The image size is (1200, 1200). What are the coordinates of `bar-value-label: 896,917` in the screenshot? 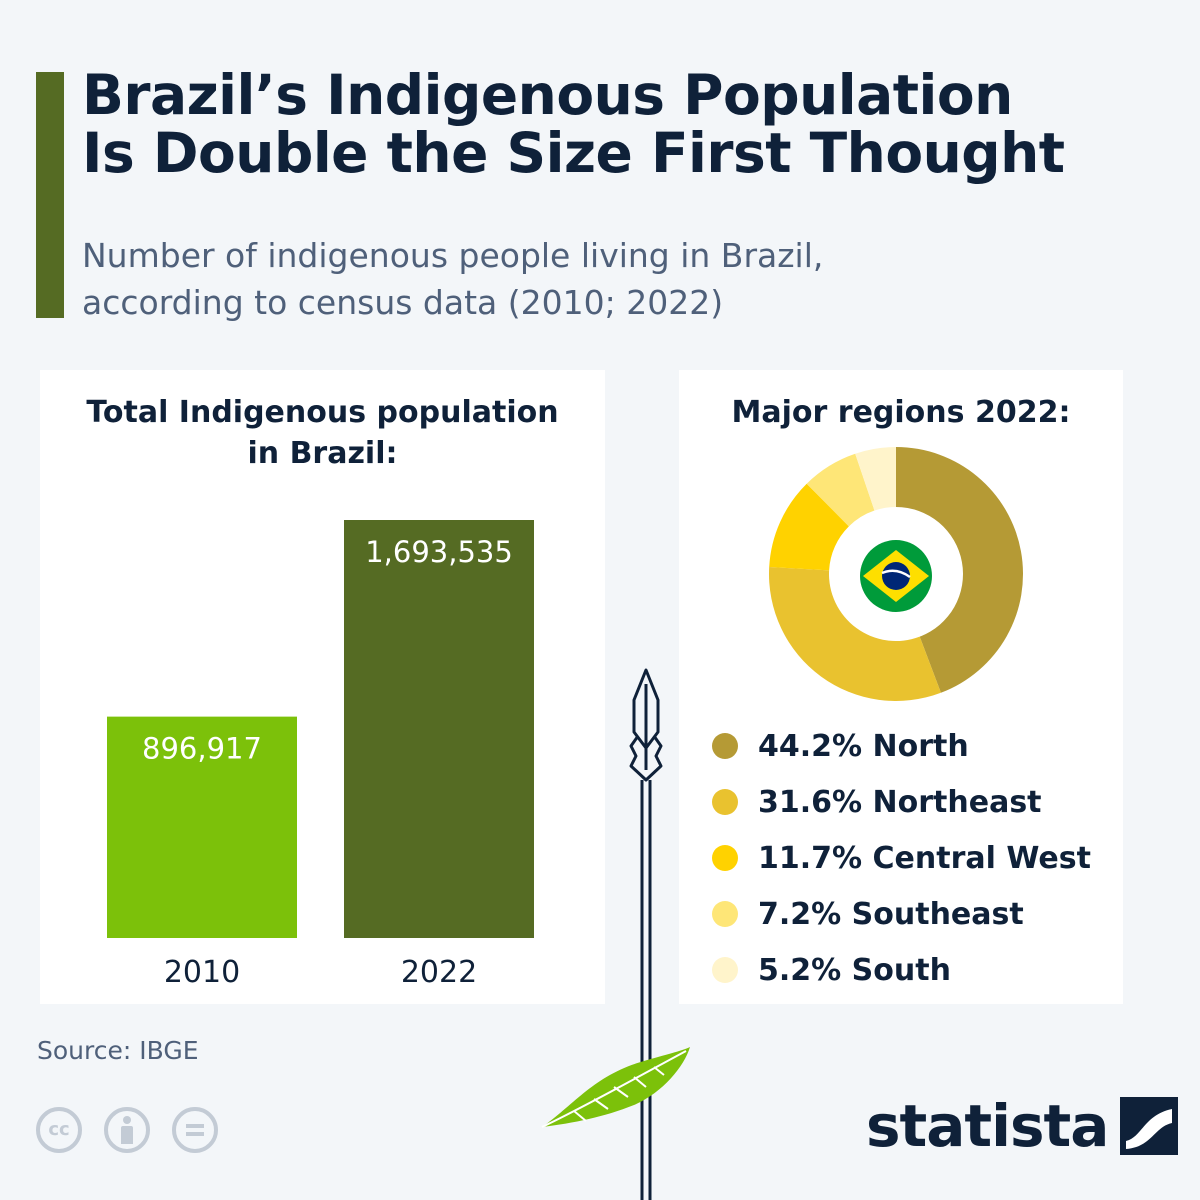 It's located at (202, 749).